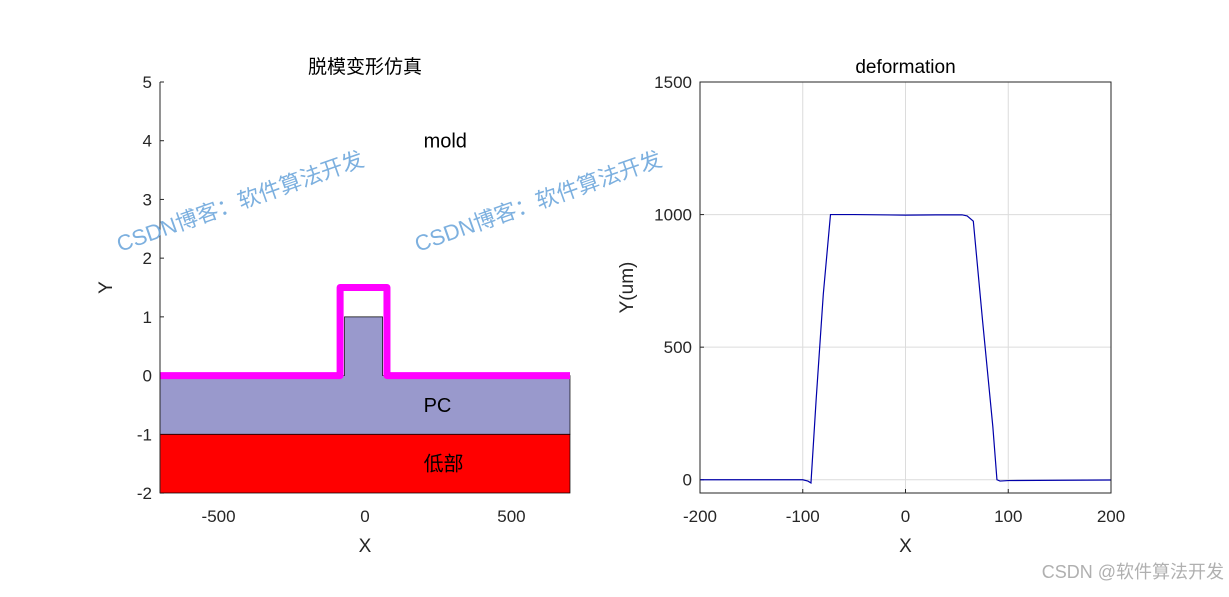  What do you see at coordinates (700, 516) in the screenshot?
I see `x-tick-label: -200` at bounding box center [700, 516].